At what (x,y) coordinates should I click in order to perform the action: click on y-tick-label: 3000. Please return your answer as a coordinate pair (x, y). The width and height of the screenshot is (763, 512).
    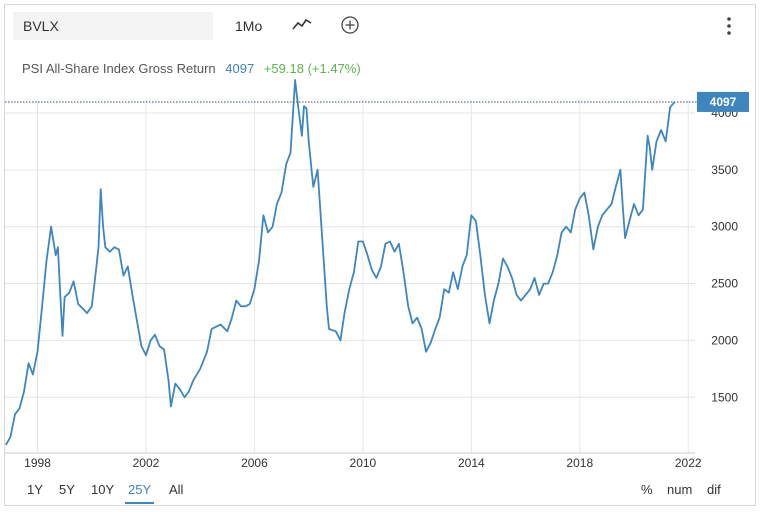
    Looking at the image, I should click on (724, 227).